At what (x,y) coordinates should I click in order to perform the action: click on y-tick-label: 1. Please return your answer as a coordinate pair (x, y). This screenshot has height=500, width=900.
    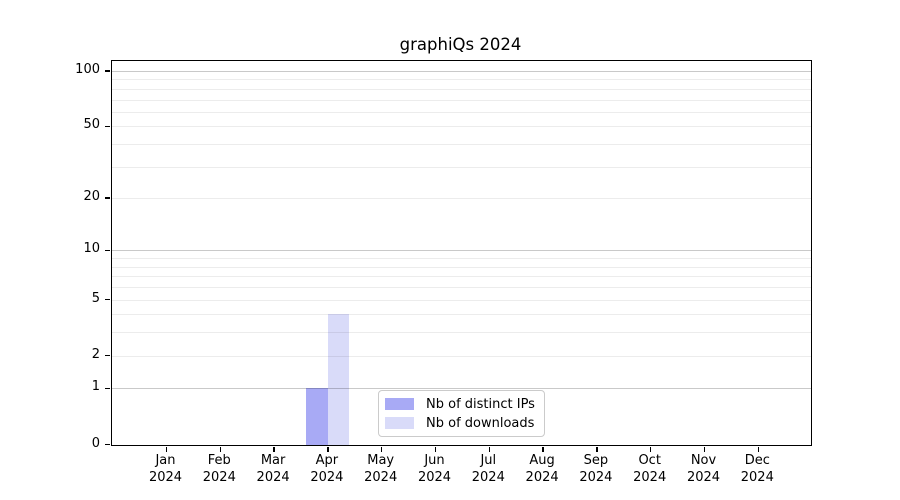
    Looking at the image, I should click on (95, 387).